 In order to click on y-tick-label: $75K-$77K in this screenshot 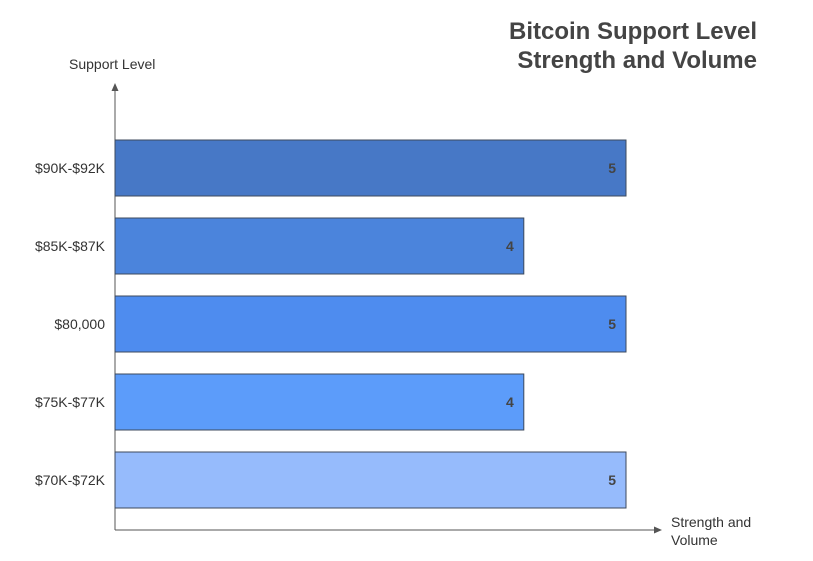, I will do `click(70, 402)`.